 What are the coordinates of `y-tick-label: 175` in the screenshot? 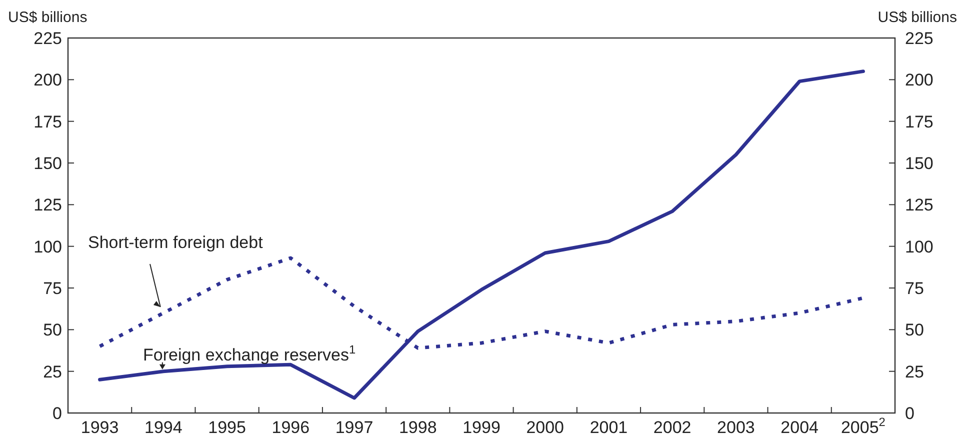 It's located at (48, 122).